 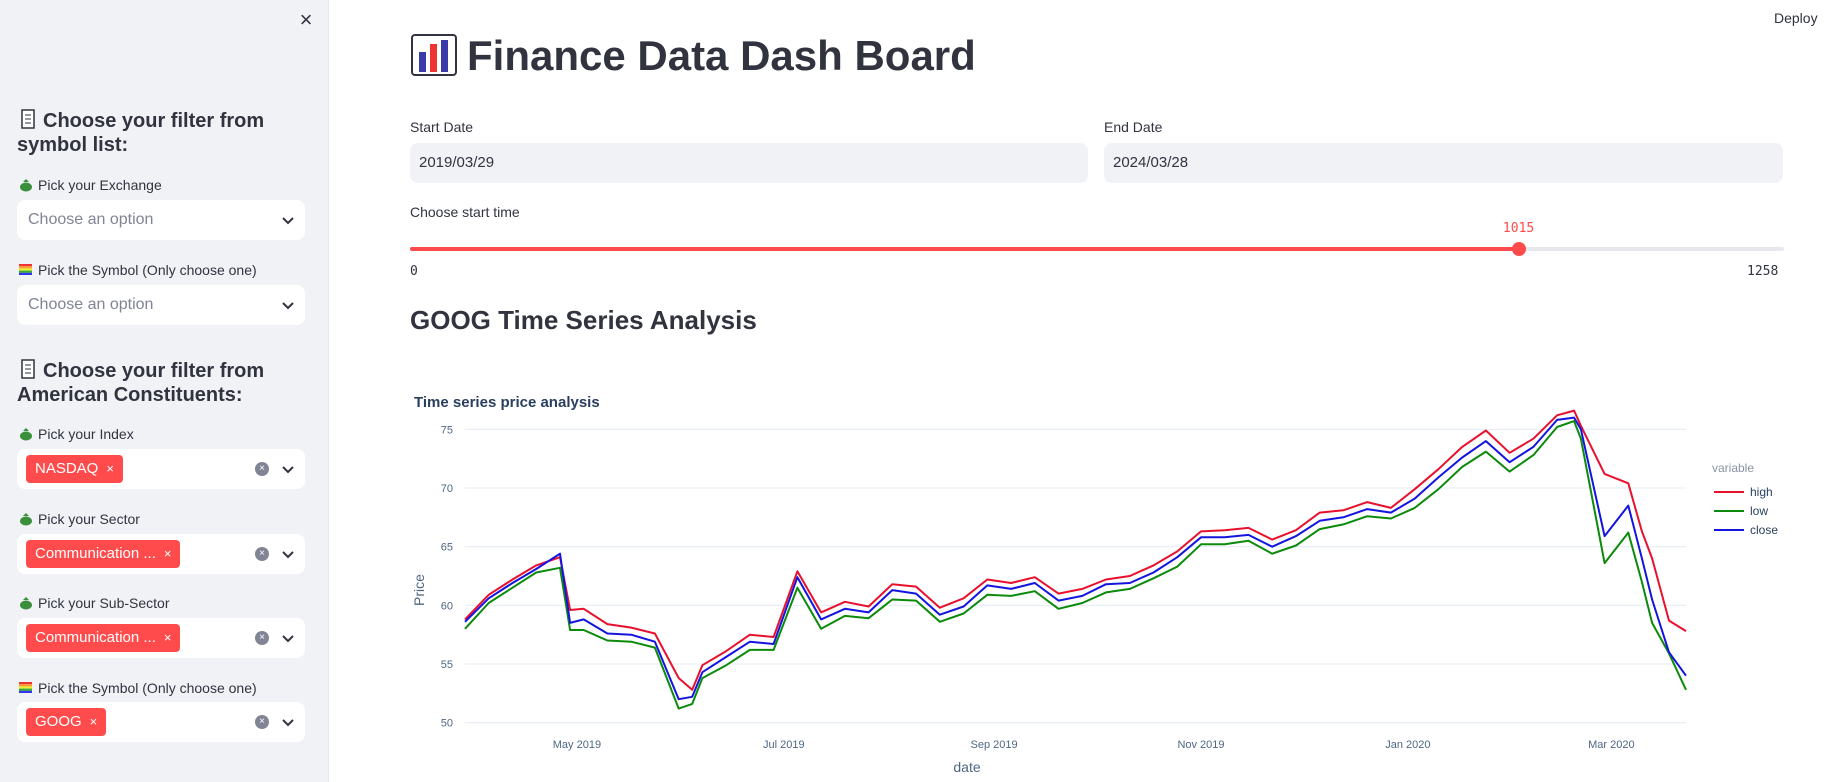 What do you see at coordinates (100, 185) in the screenshot?
I see `exchange-label-text: Pick your Exchange` at bounding box center [100, 185].